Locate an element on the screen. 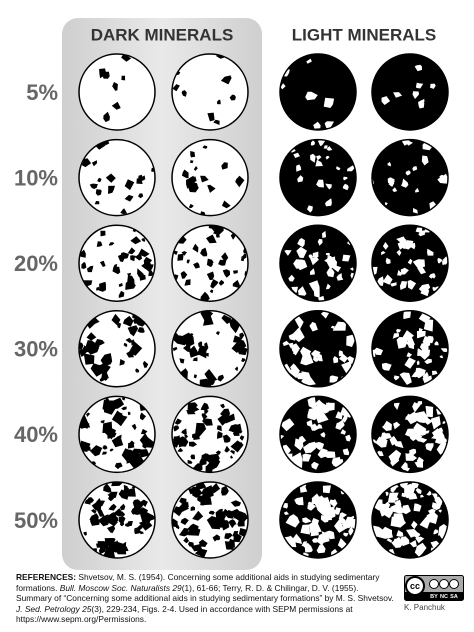 The image size is (474, 632). row-label: 5% is located at coordinates (42, 92).